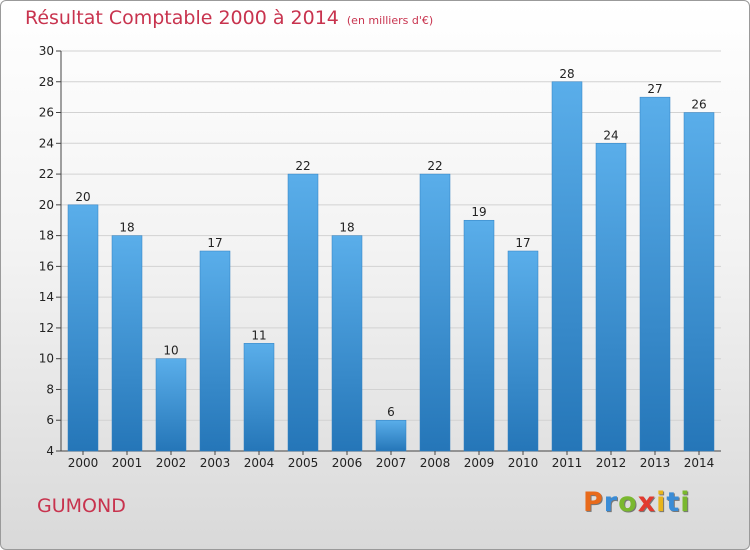  I want to click on data-label: 6, so click(391, 412).